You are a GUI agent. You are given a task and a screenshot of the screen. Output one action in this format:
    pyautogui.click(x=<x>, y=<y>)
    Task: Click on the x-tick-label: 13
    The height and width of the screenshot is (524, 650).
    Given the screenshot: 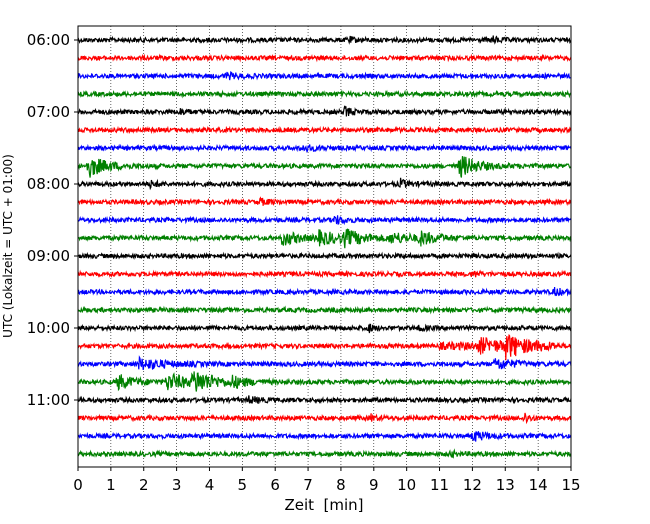 What is the action you would take?
    pyautogui.click(x=505, y=485)
    